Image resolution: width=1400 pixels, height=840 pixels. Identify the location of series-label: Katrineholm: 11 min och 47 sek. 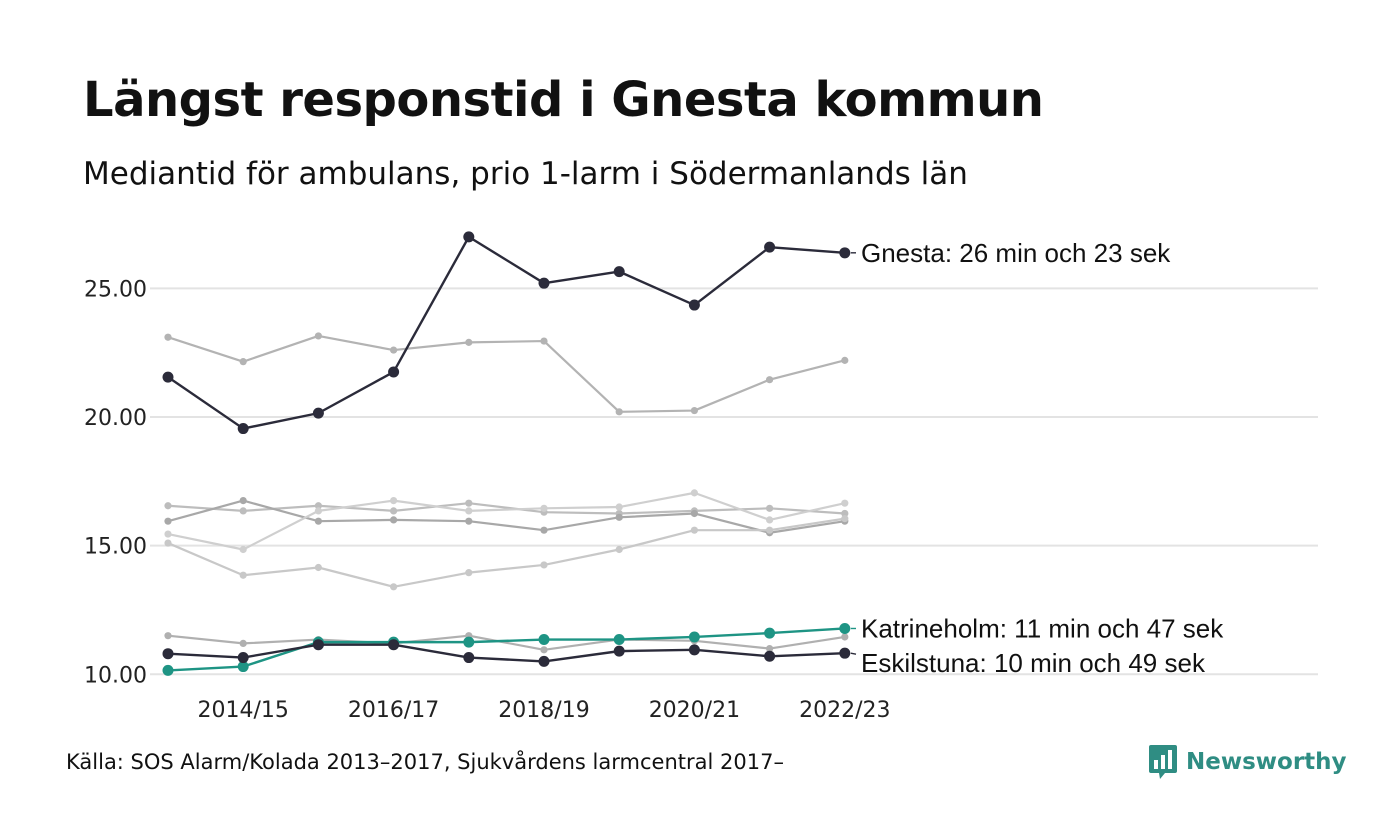
(1042, 628).